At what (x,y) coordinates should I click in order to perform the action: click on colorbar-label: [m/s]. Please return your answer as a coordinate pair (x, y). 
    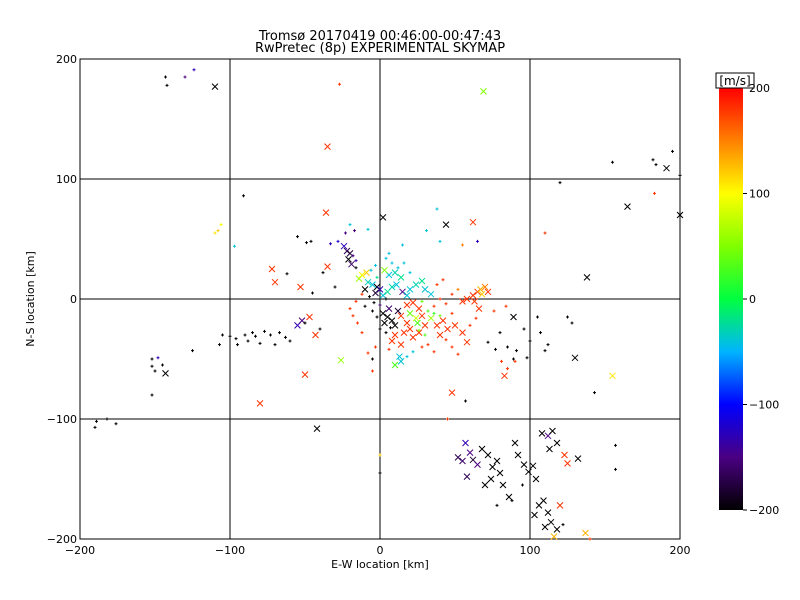
    Looking at the image, I should click on (734, 81).